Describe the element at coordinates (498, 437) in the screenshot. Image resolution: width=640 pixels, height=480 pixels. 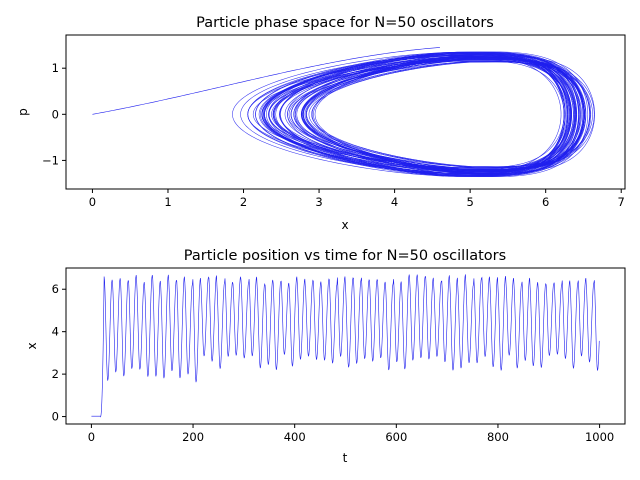
I see `position-time-x-tick-label: 800` at that location.